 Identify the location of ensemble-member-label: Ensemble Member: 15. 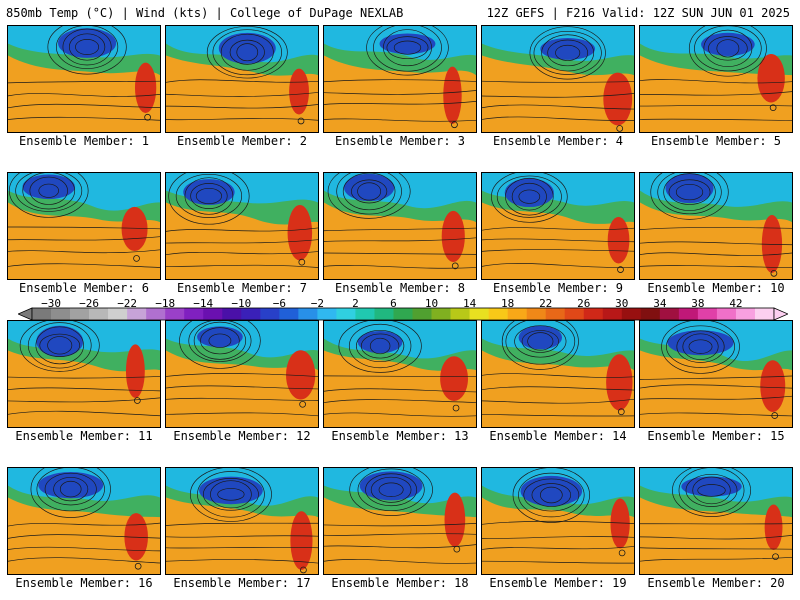
(716, 436).